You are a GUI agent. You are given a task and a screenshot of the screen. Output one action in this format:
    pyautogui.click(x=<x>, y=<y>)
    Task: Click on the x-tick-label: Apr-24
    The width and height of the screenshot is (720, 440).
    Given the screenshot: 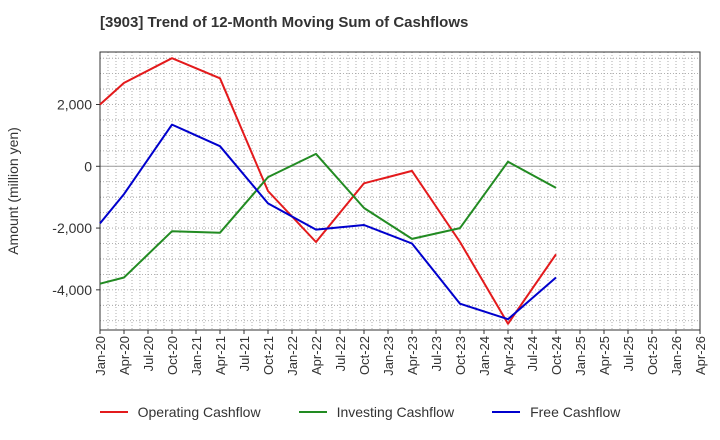 What is the action you would take?
    pyautogui.click(x=508, y=355)
    